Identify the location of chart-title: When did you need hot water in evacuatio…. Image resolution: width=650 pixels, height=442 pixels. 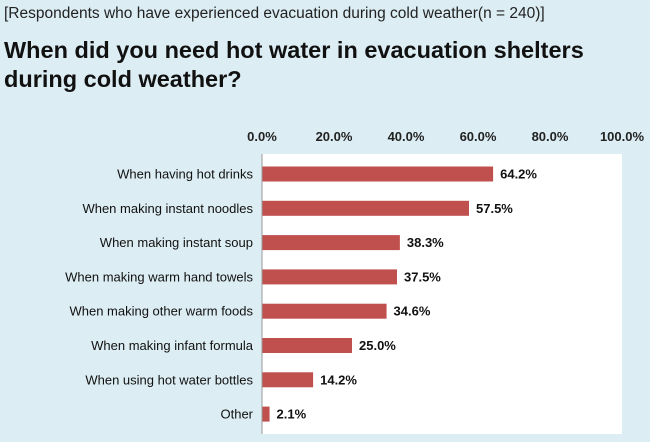
(294, 64).